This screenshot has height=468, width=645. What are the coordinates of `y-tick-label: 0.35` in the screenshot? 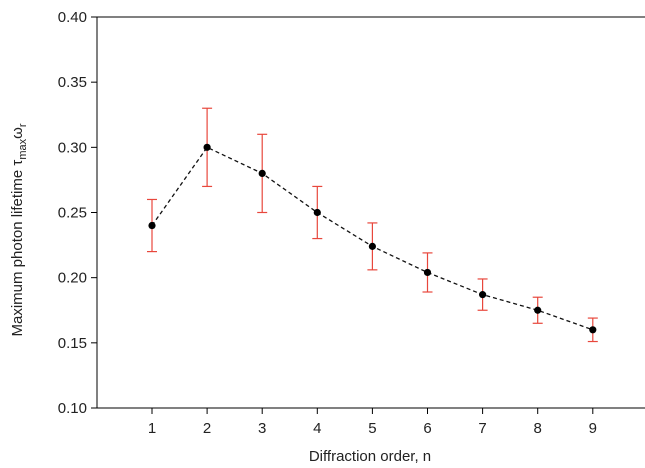 It's located at (72, 82).